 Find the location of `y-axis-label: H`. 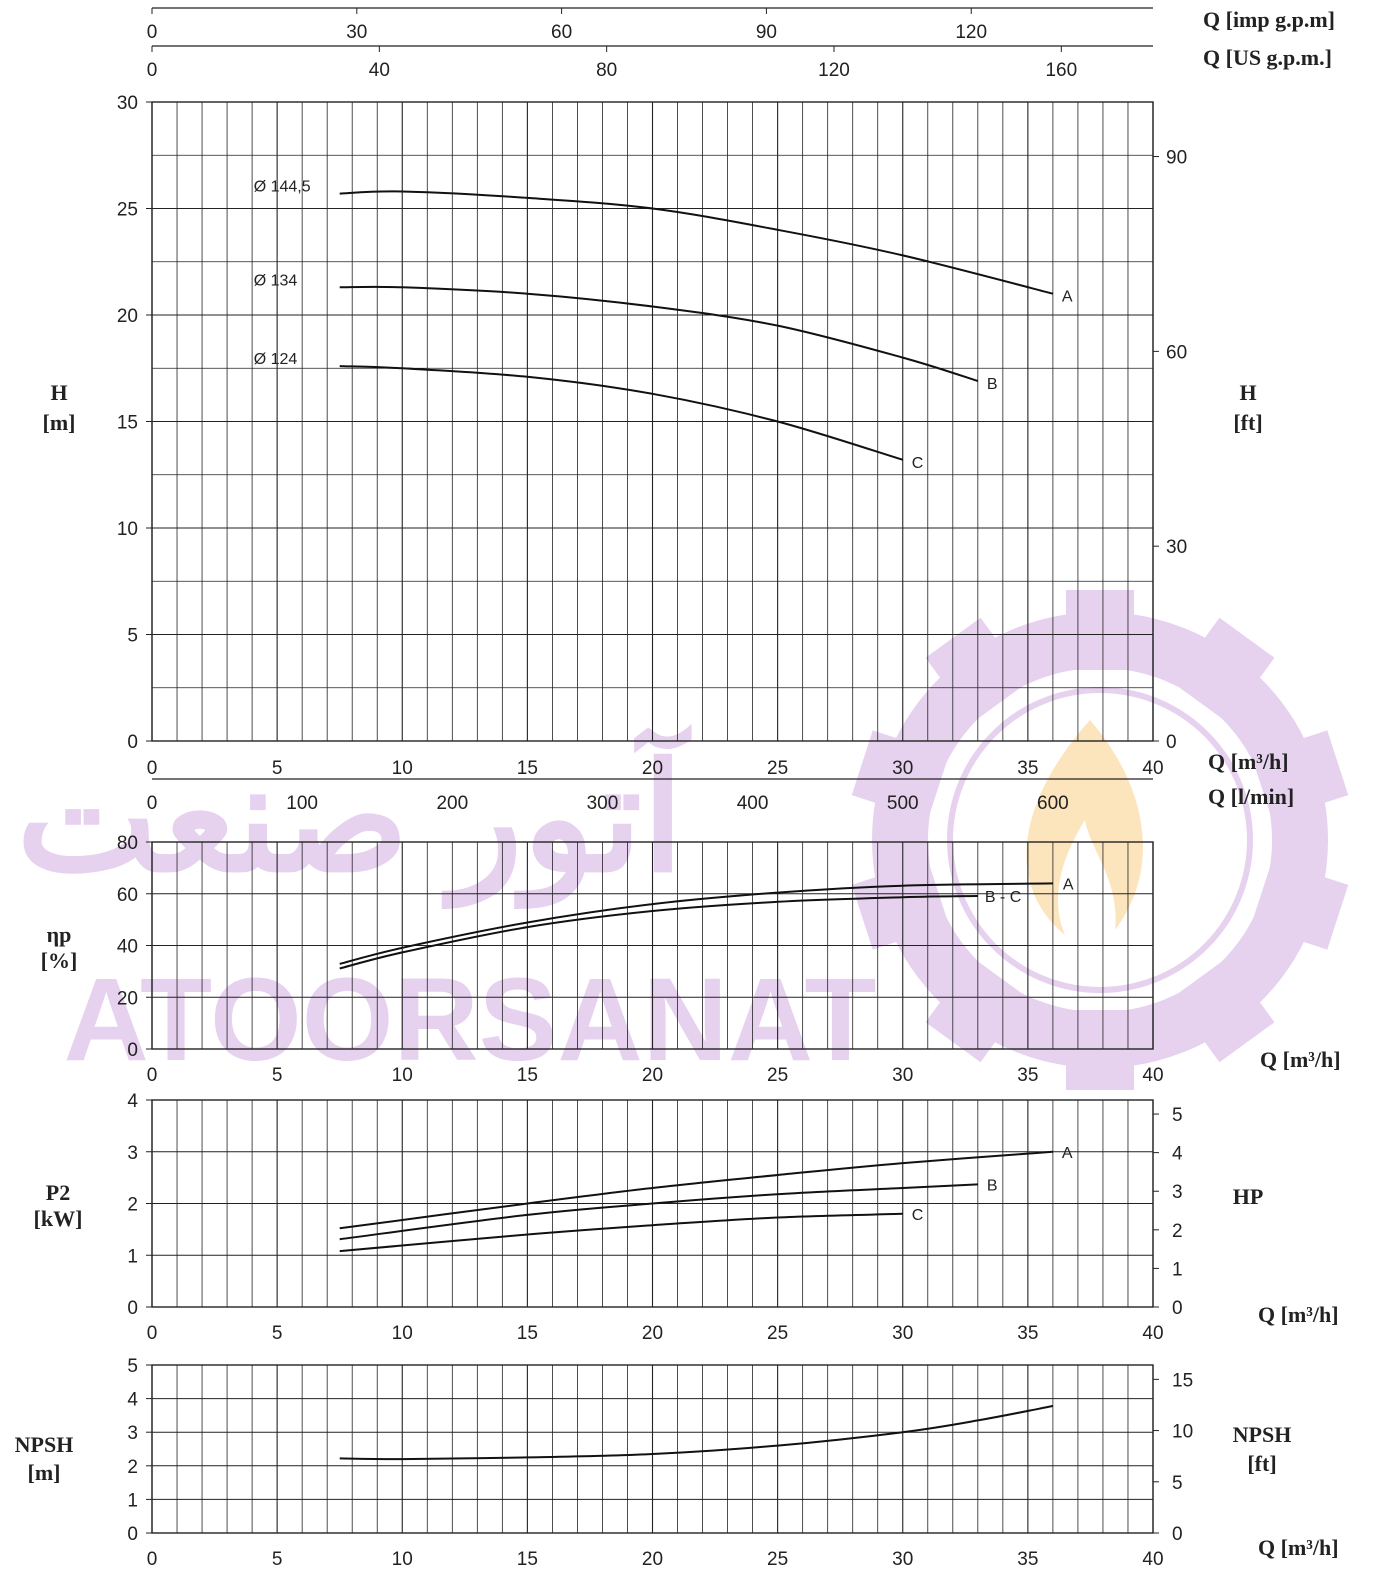

y-axis-label: H is located at coordinates (58, 392).